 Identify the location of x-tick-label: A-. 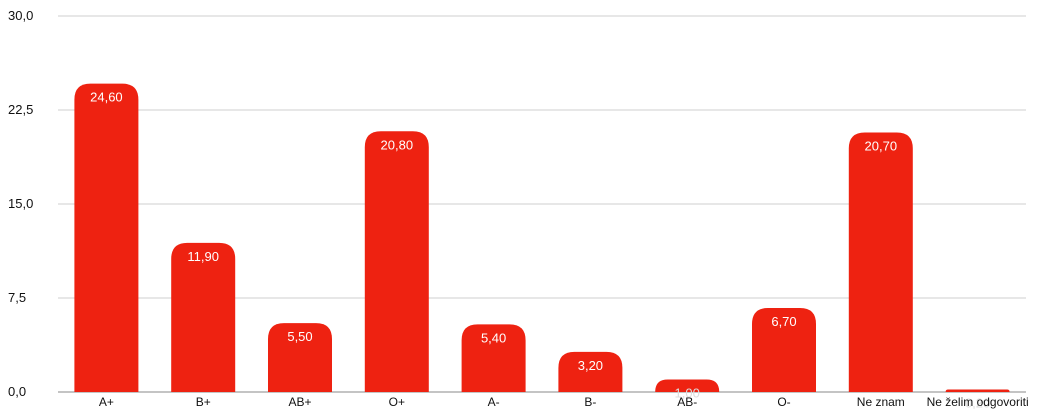
(494, 402).